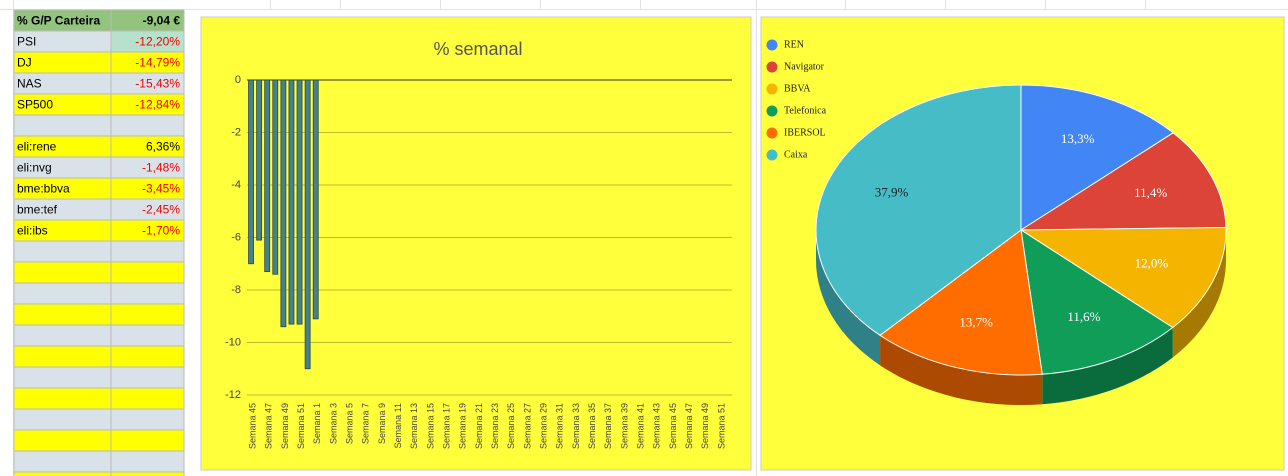 This screenshot has width=1288, height=476. What do you see at coordinates (446, 426) in the screenshot?
I see `x-tick-label: Semana 17` at bounding box center [446, 426].